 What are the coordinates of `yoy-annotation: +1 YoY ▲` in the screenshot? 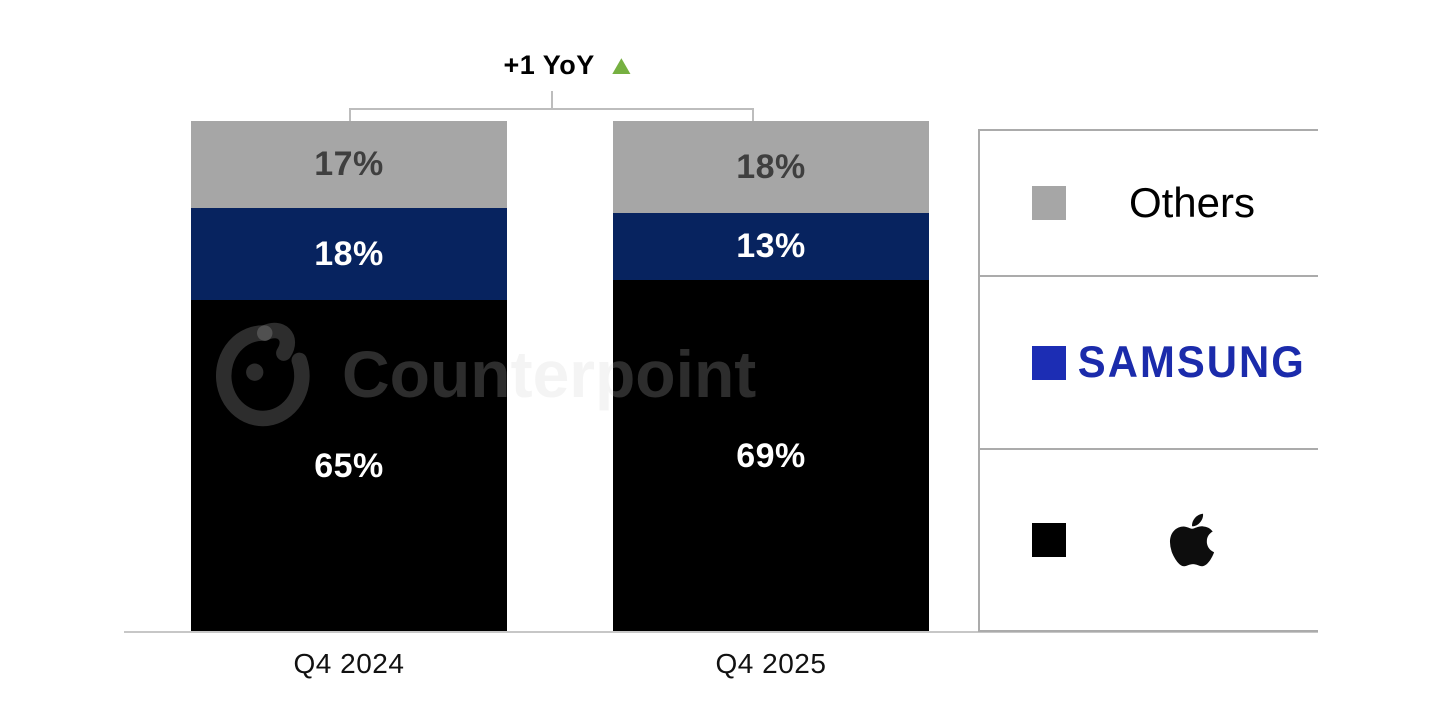 It's located at (569, 65).